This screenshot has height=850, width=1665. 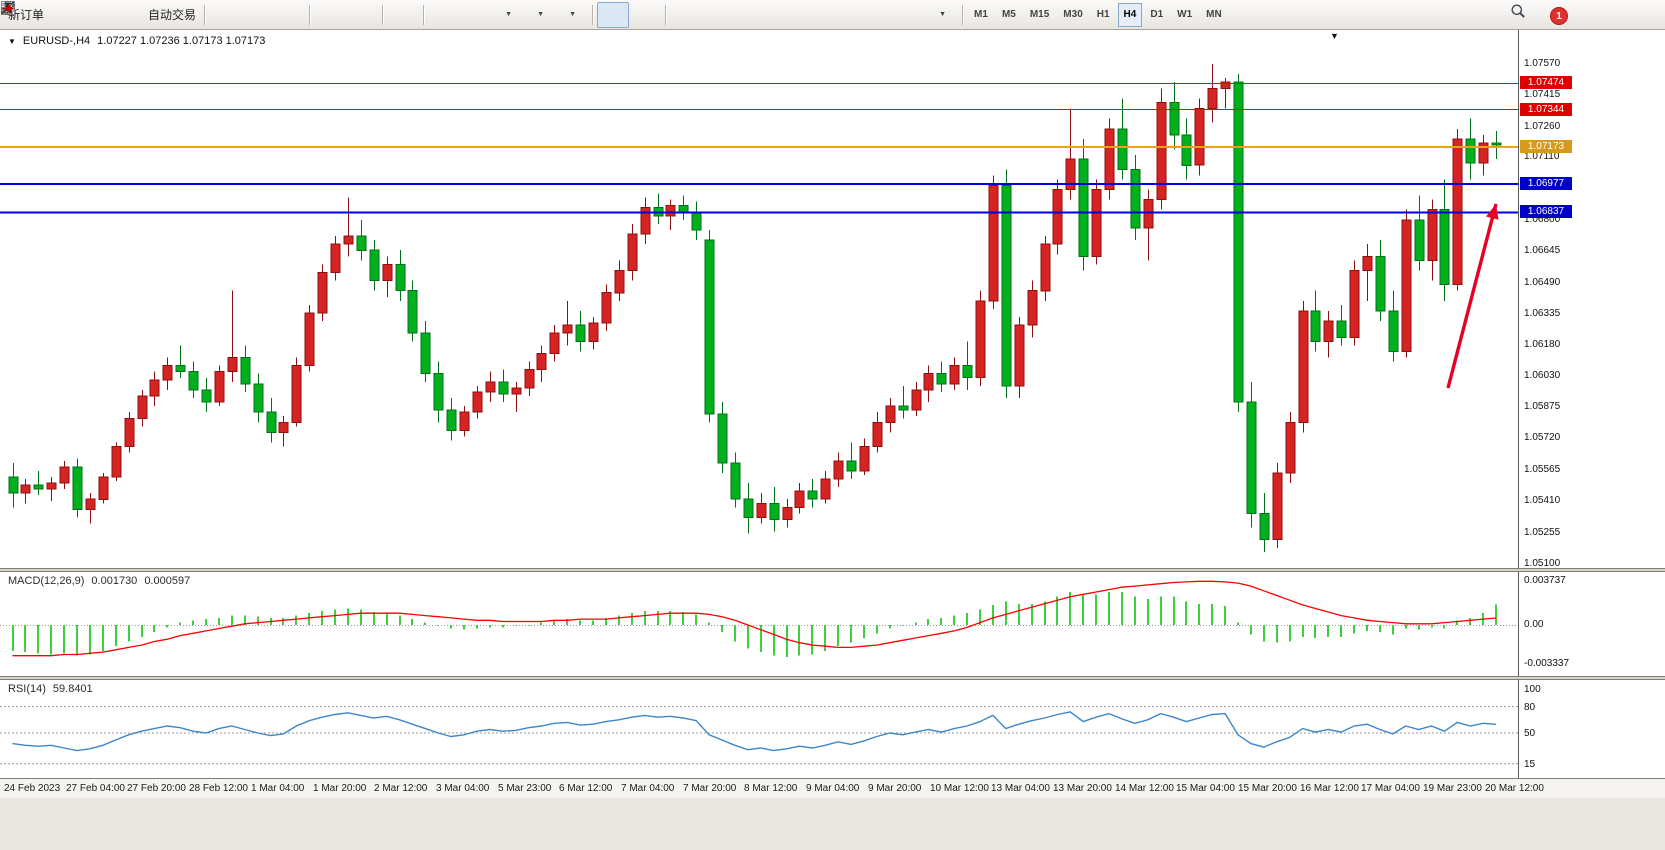 What do you see at coordinates (1039, 14) in the screenshot?
I see `timeframe-m15-button: M15` at bounding box center [1039, 14].